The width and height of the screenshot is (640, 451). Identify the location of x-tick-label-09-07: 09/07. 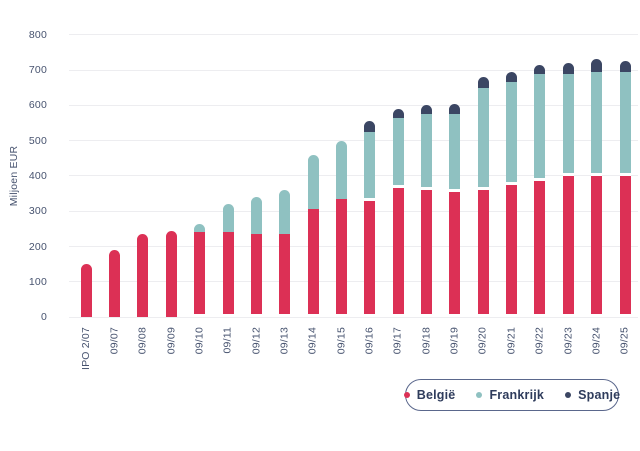
(114, 341).